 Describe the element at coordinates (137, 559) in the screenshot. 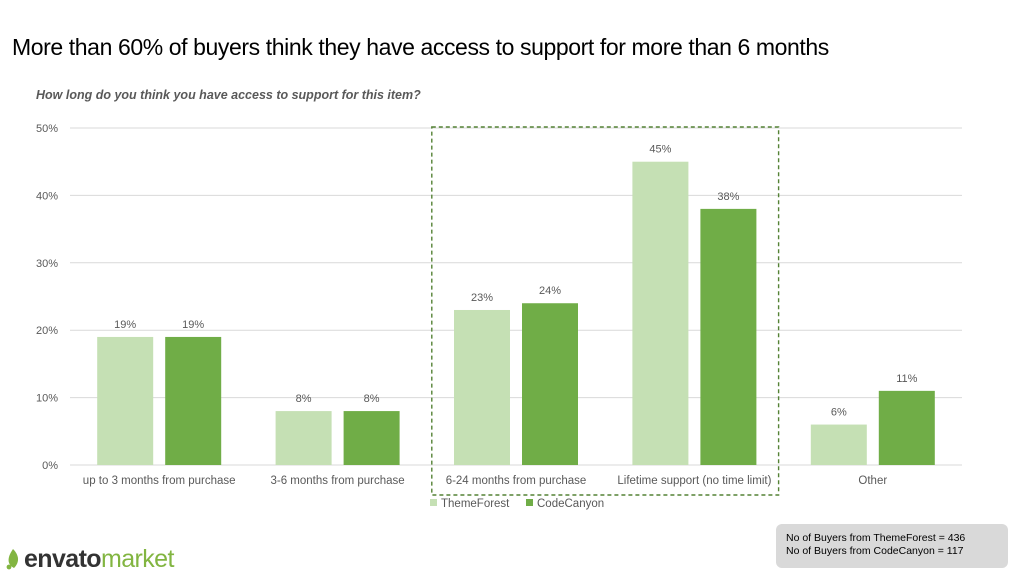

I see `logo-text-market: market` at that location.